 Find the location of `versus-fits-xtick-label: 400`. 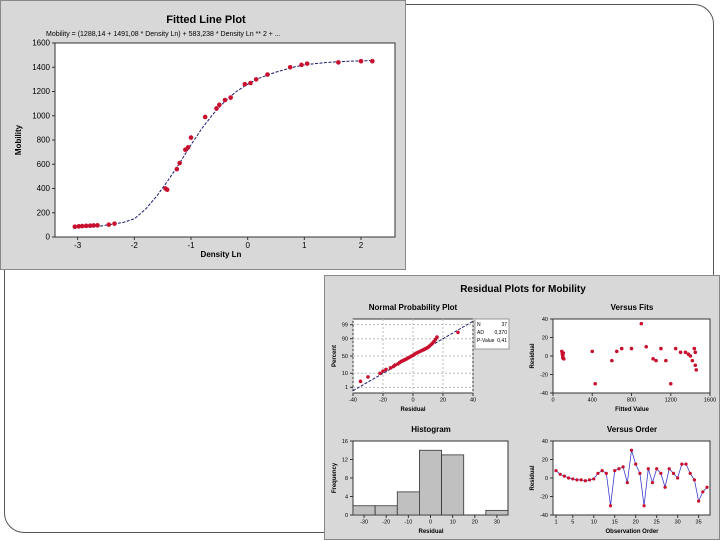

versus-fits-xtick-label: 400 is located at coordinates (592, 401).